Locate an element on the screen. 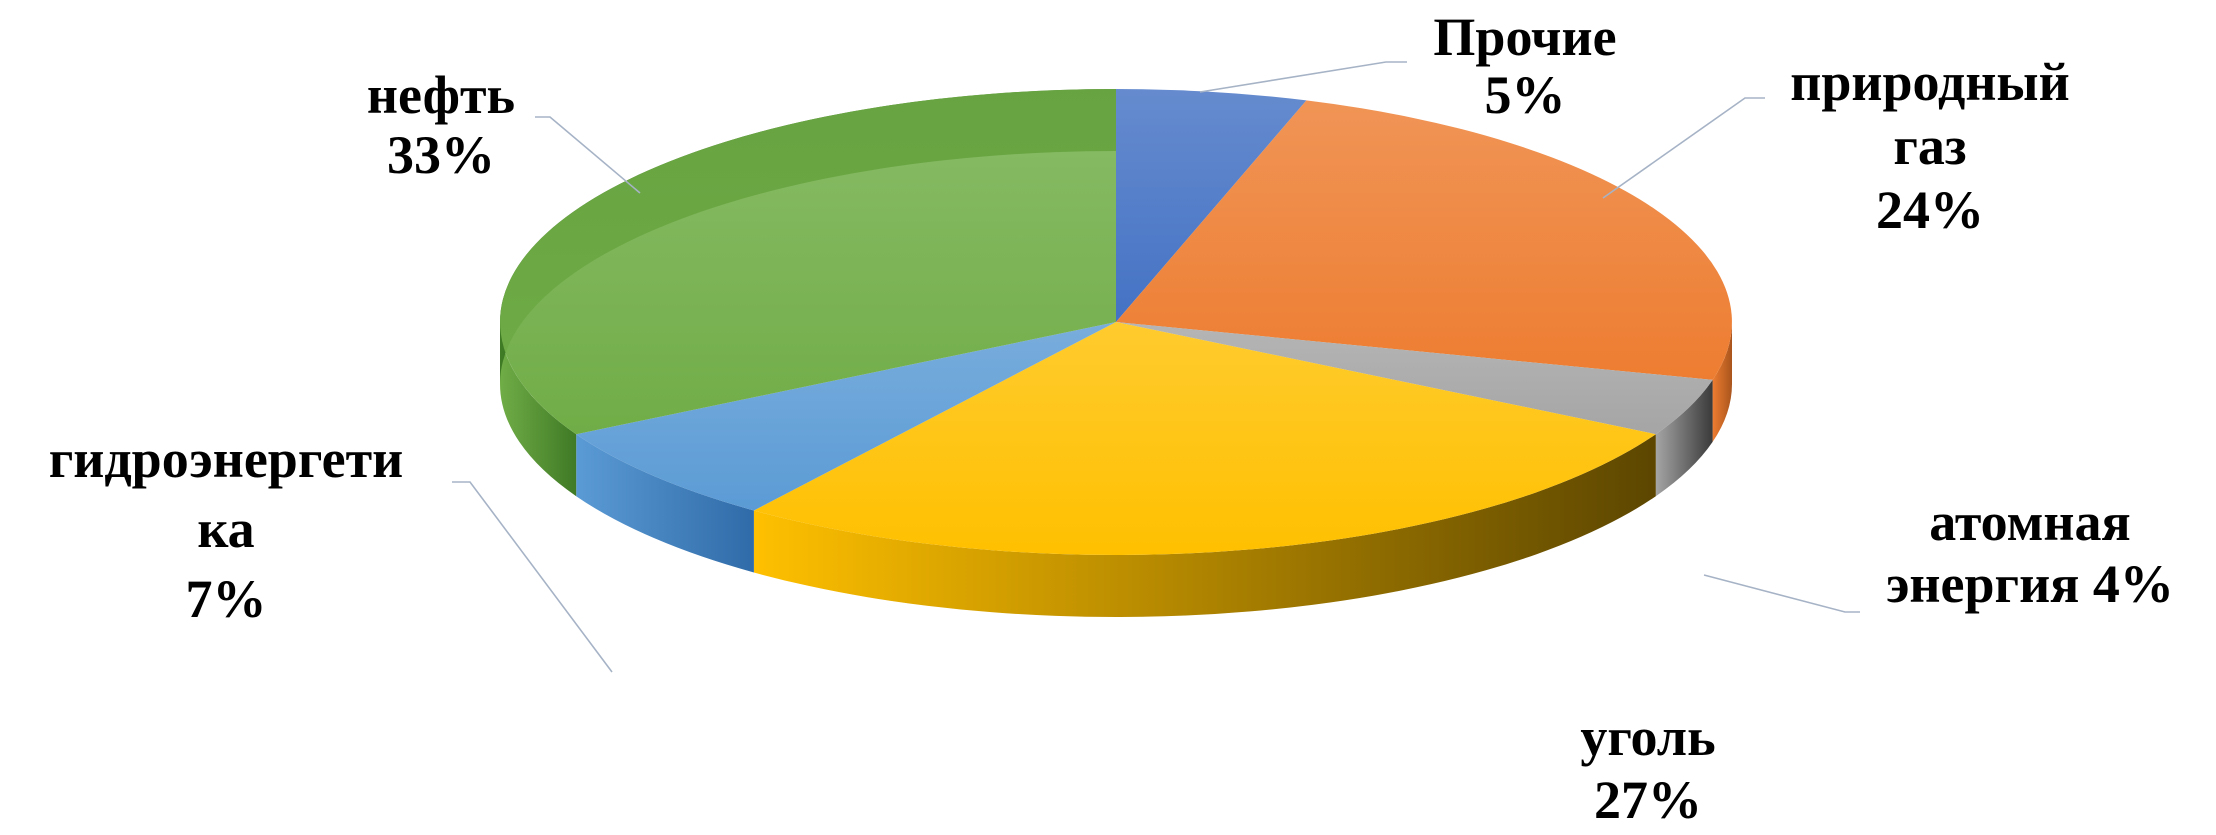 This screenshot has height=835, width=2216. leader-line-природный-газ is located at coordinates (1683, 148).